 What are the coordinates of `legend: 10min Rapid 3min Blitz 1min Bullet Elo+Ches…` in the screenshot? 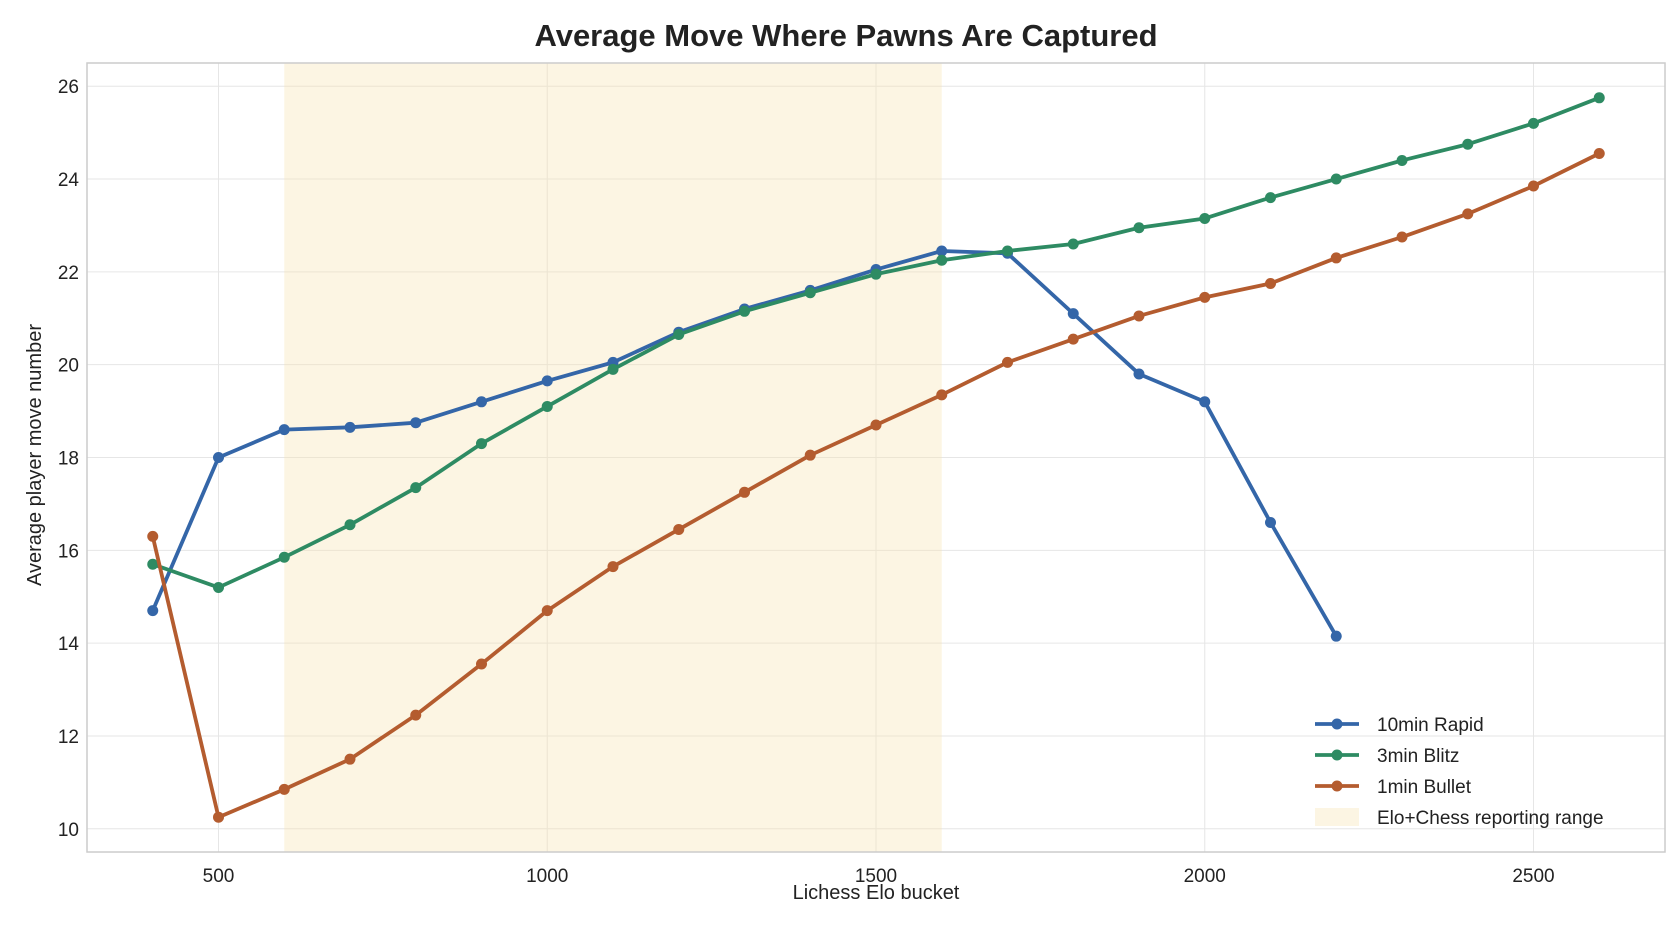 It's located at (1459, 772).